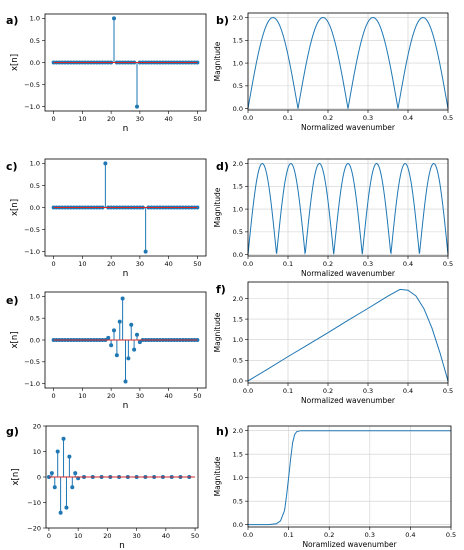  What do you see at coordinates (349, 544) in the screenshot?
I see `x-axis-label: Noramlized wavenumber` at bounding box center [349, 544].